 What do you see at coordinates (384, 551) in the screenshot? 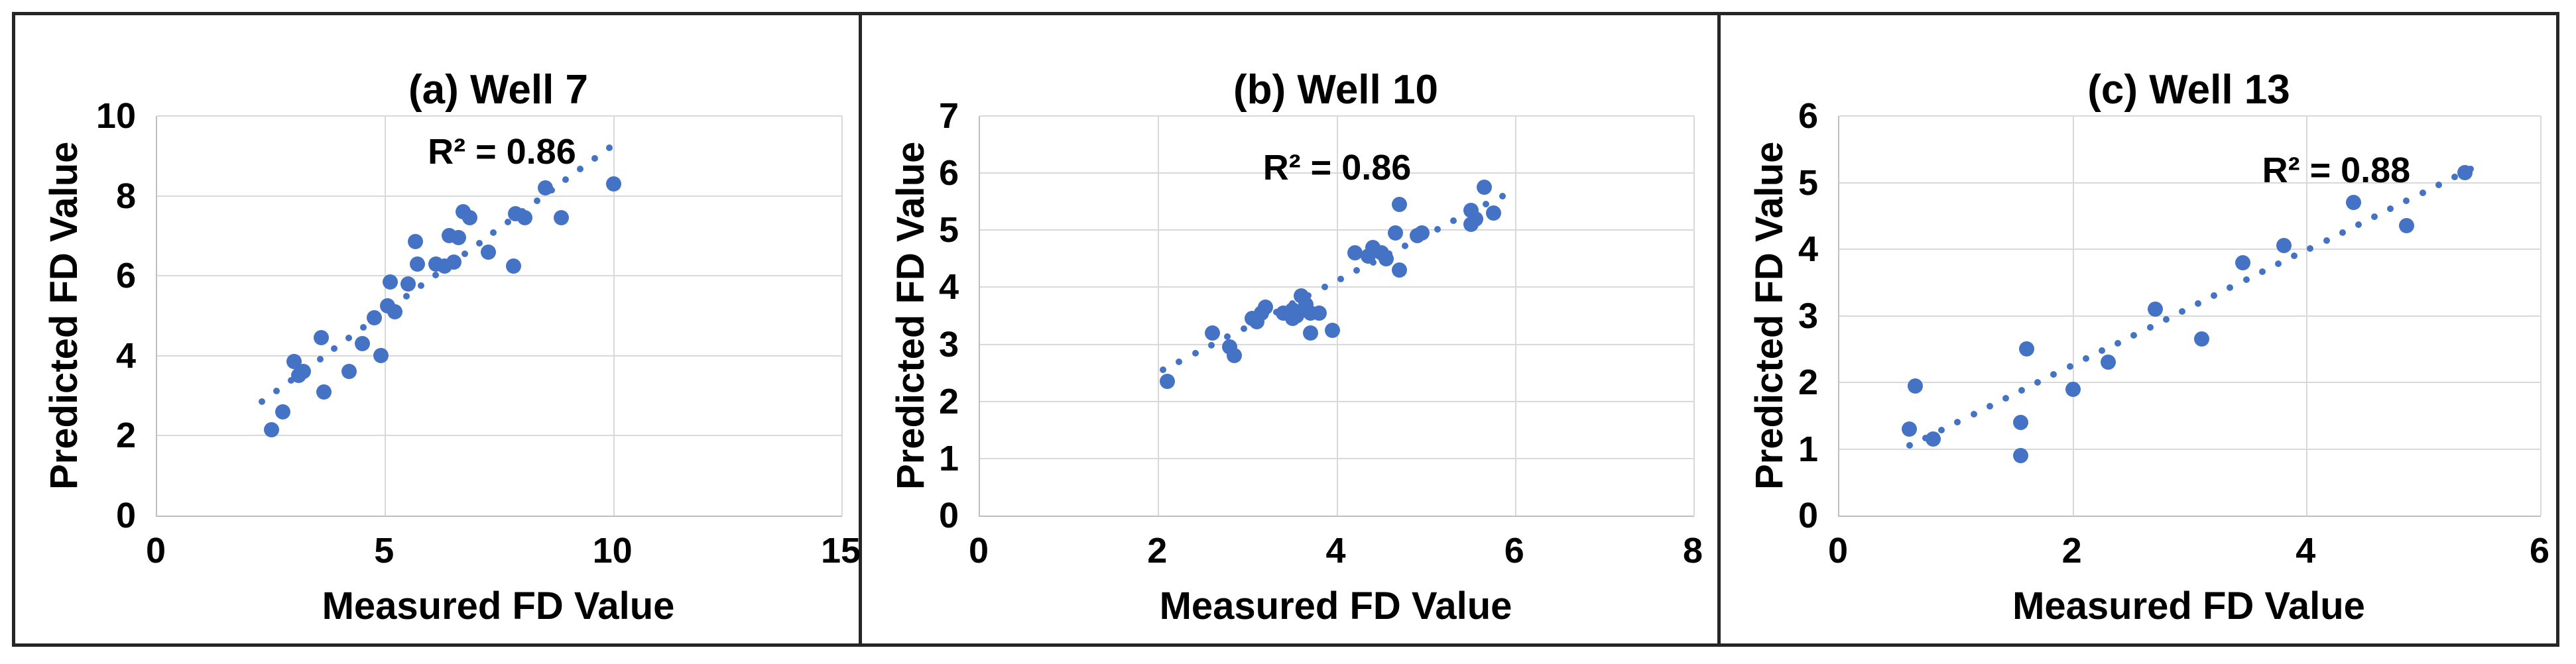
I see `x-tick-label: 5` at bounding box center [384, 551].